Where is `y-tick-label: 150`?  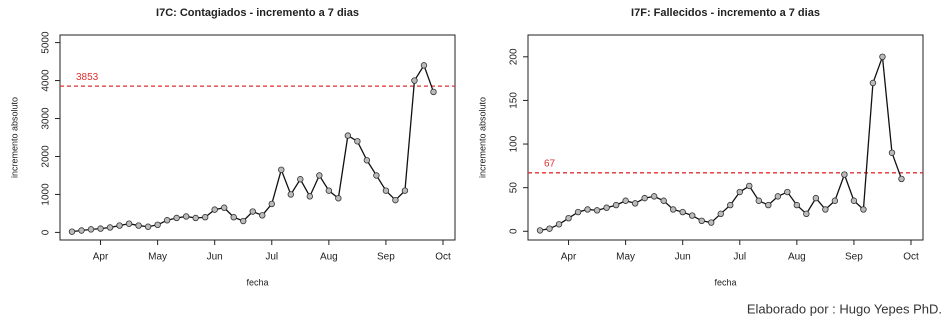
y-tick-label: 150 is located at coordinates (514, 100).